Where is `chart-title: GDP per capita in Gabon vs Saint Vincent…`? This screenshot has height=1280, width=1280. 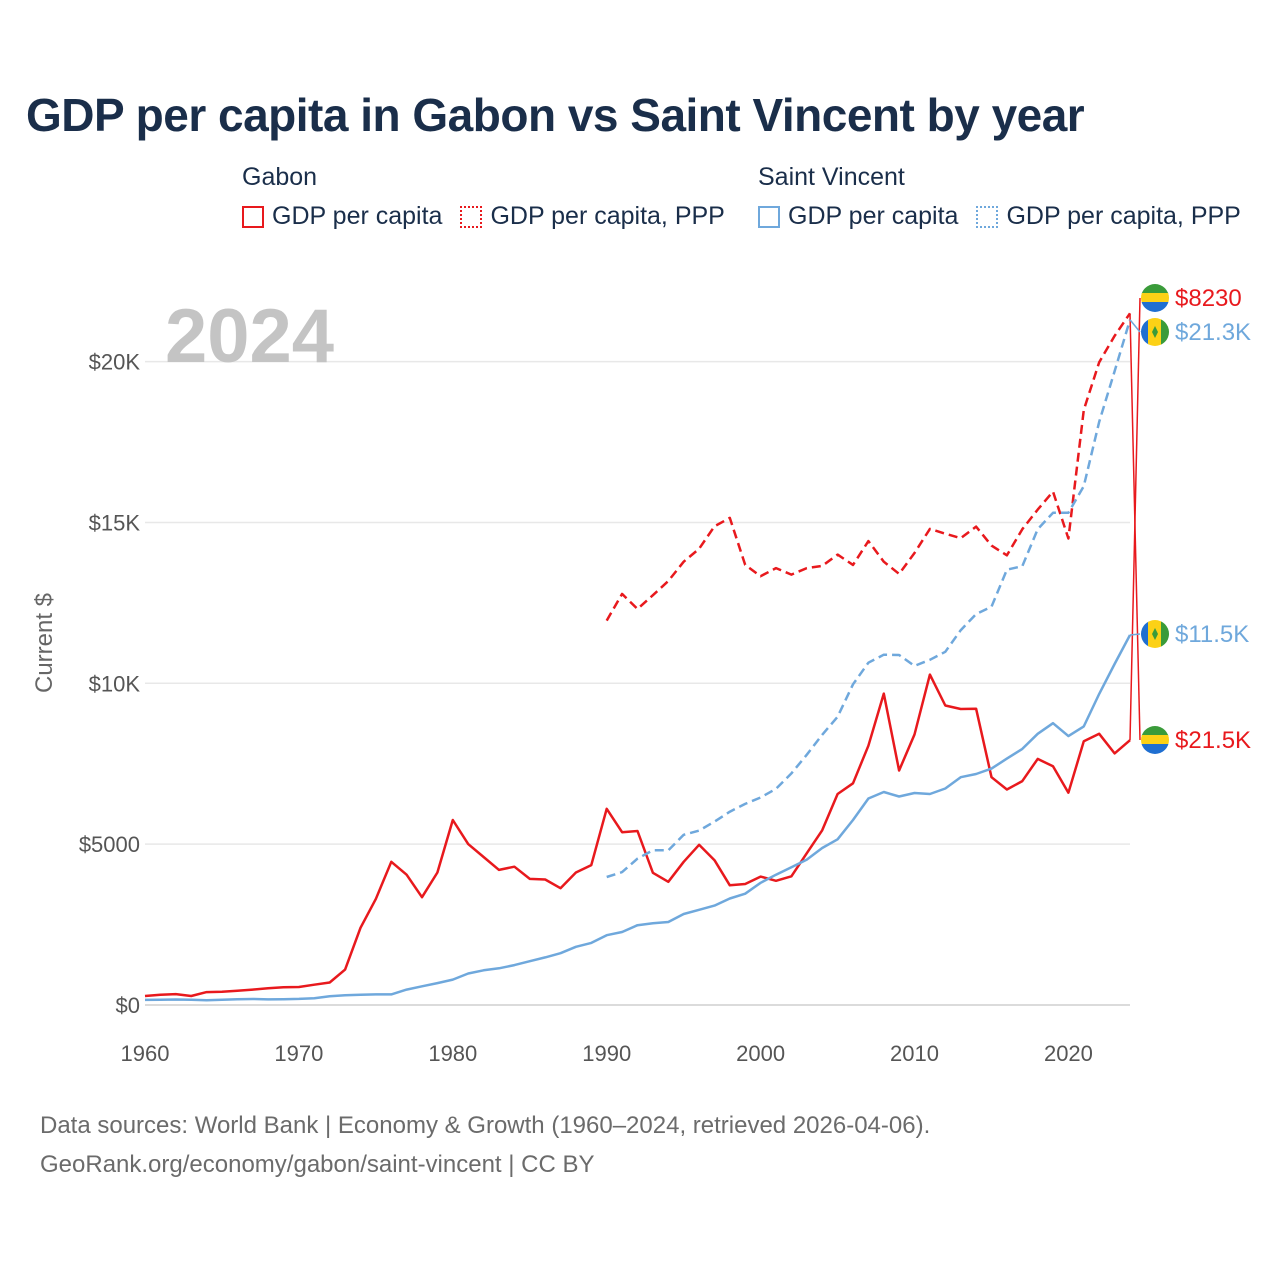
chart-title: GDP per capita in Gabon vs Saint Vincent… is located at coordinates (555, 115).